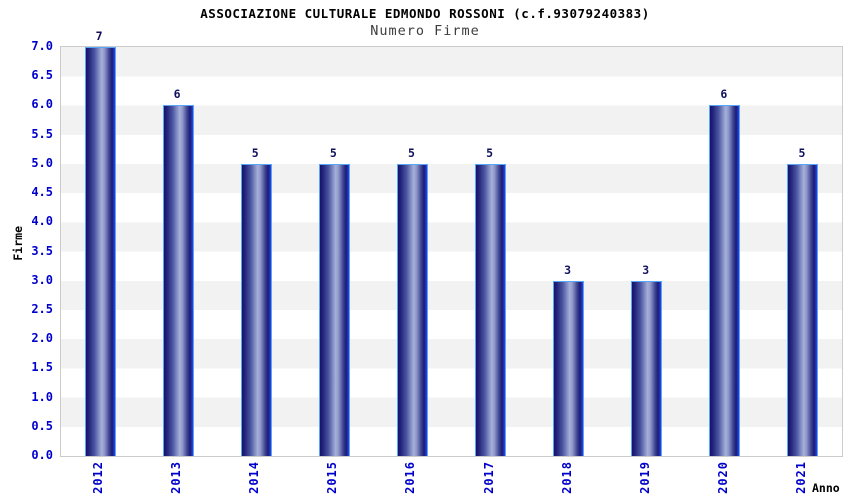  I want to click on bar-value-label: 7, so click(99, 36).